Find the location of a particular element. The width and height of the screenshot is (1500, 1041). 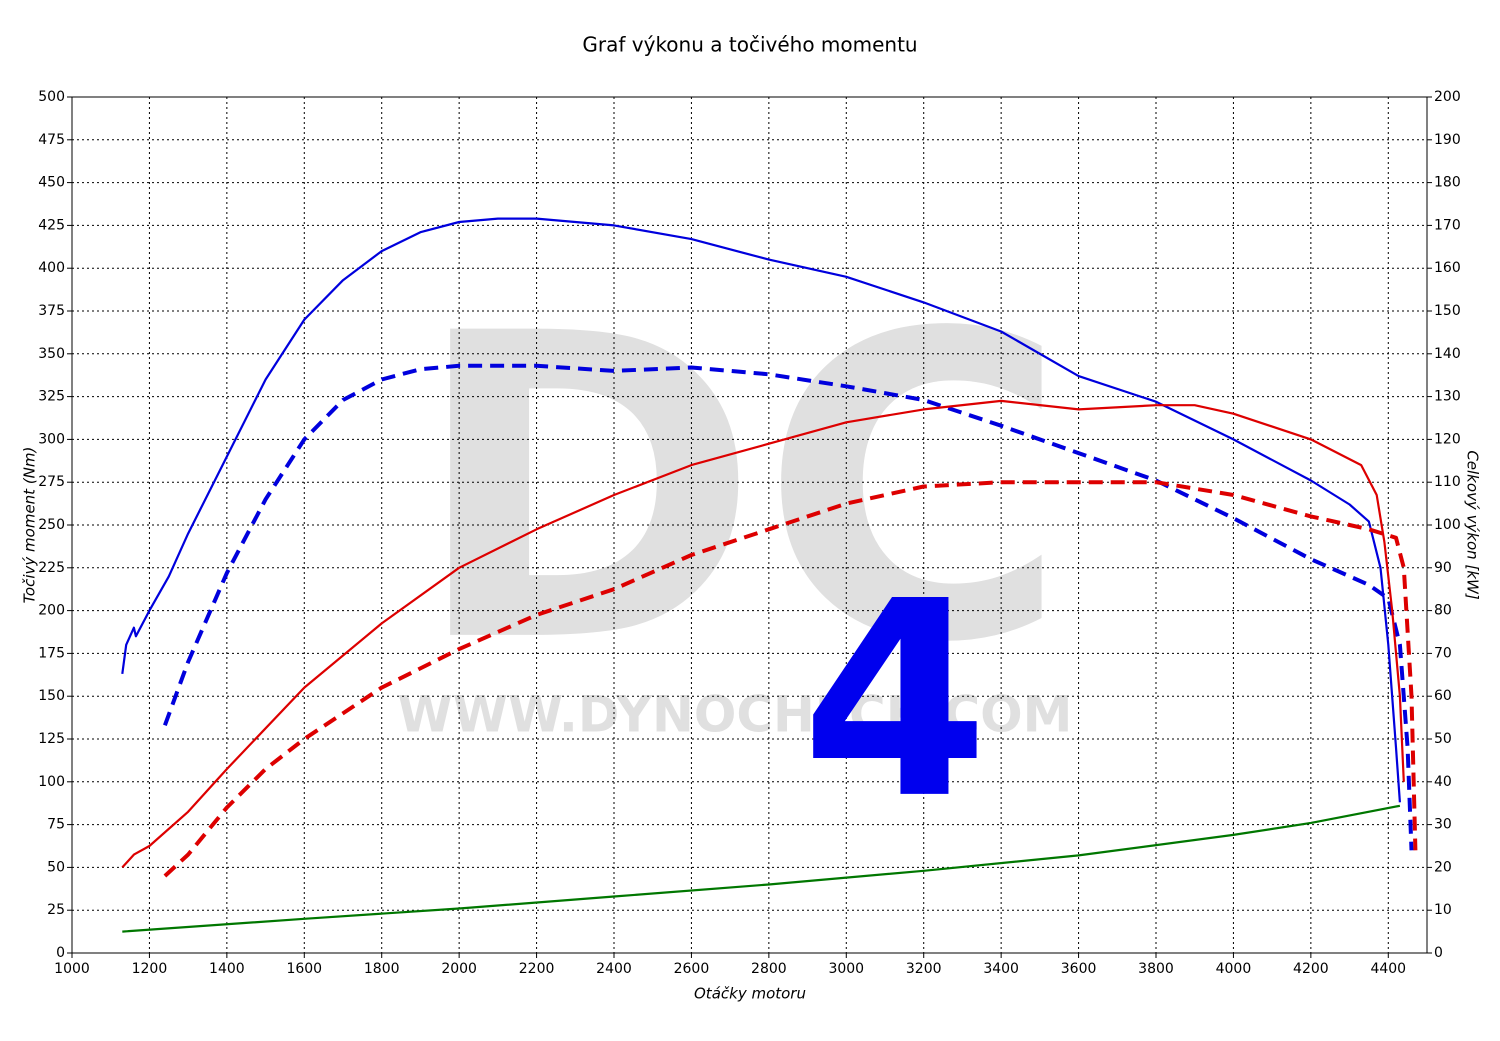

y-tick-label: 0 is located at coordinates (60, 953).